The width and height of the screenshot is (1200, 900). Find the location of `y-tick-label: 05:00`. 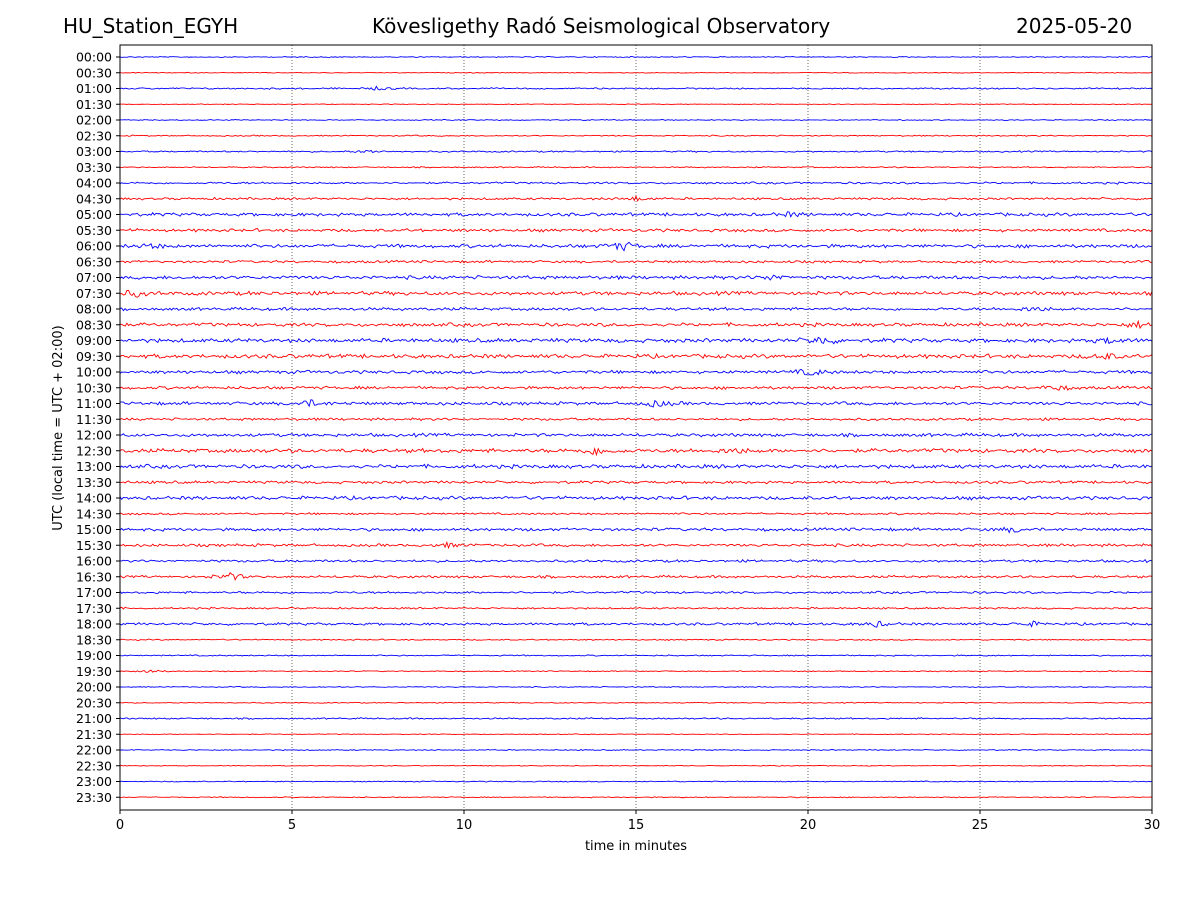

y-tick-label: 05:00 is located at coordinates (94, 214).